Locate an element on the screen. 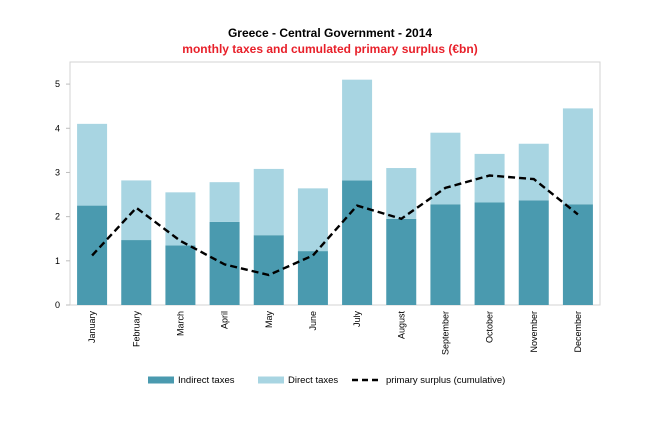 The width and height of the screenshot is (660, 423). x-tick-label: October is located at coordinates (490, 327).